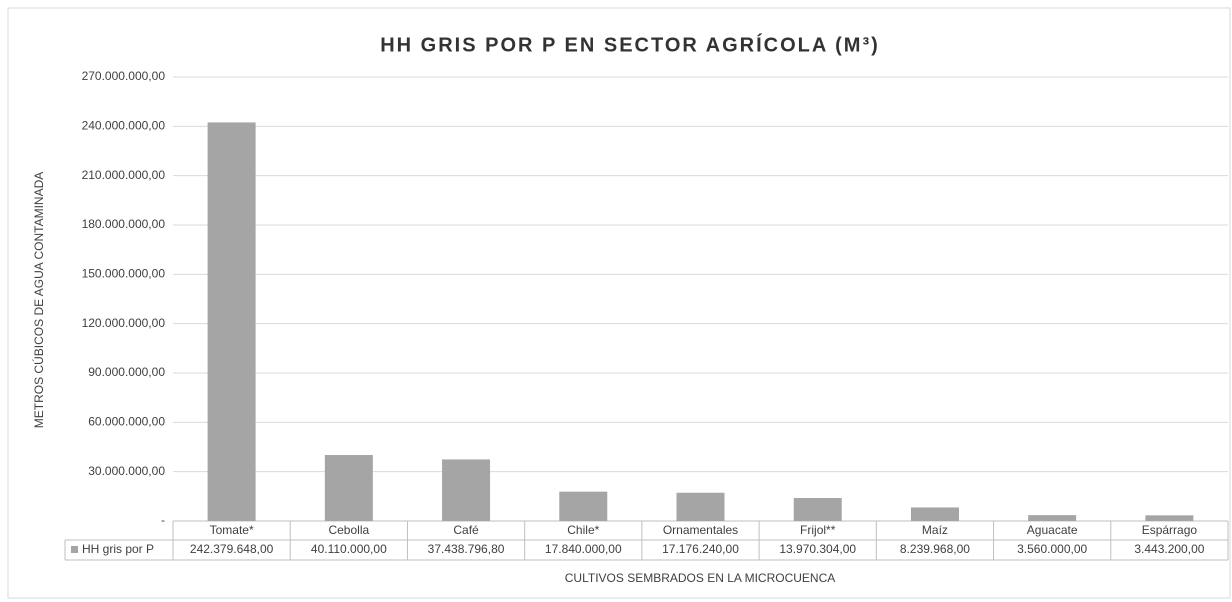 This screenshot has width=1232, height=602. What do you see at coordinates (124, 274) in the screenshot?
I see `y-tick-label: 150.000.000,00` at bounding box center [124, 274].